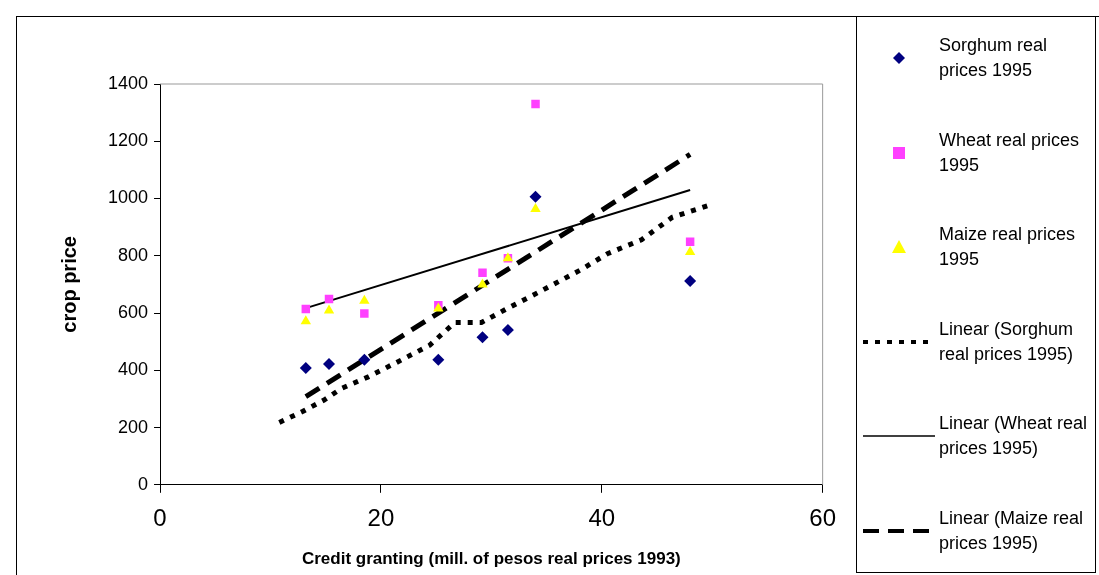 The image size is (1099, 575). Describe the element at coordinates (160, 517) in the screenshot. I see `x-tick-label: 0` at that location.